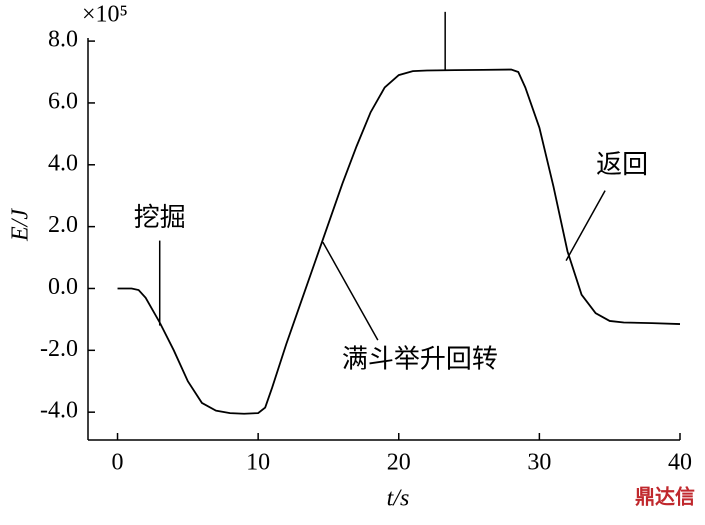  I want to click on y-tick-label: 0.0, so click(63, 287).